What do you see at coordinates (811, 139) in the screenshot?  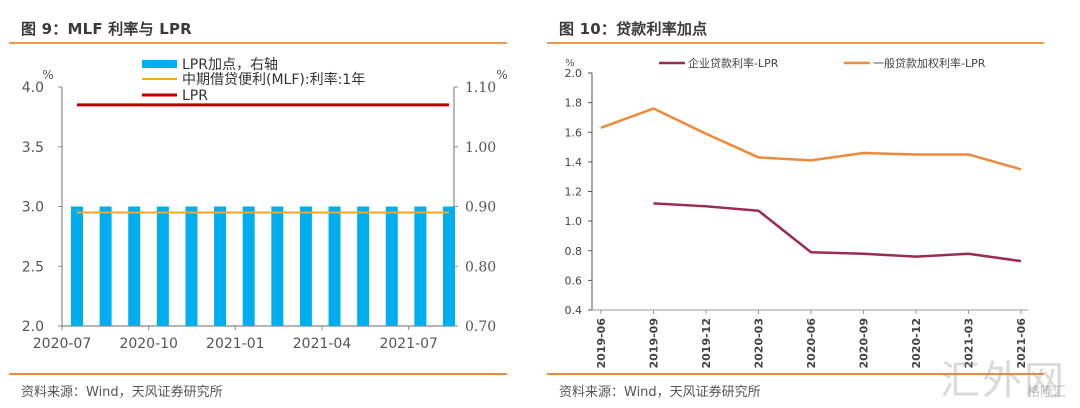 I see `line-general-loan-spread` at bounding box center [811, 139].